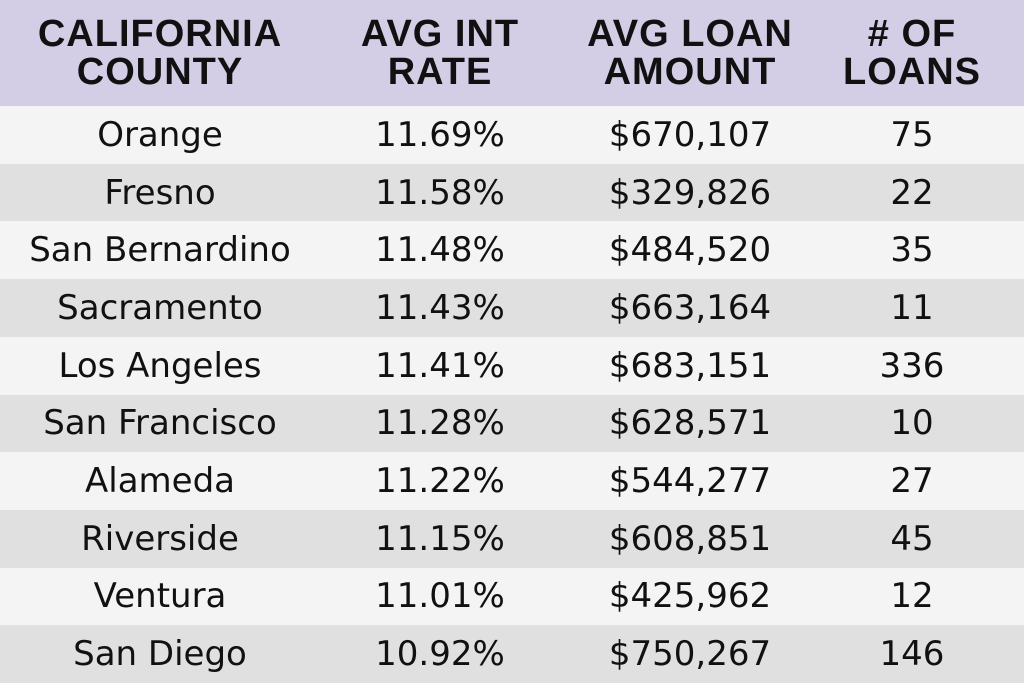  What do you see at coordinates (690, 423) in the screenshot?
I see `table-cell: $628,571` at bounding box center [690, 423].